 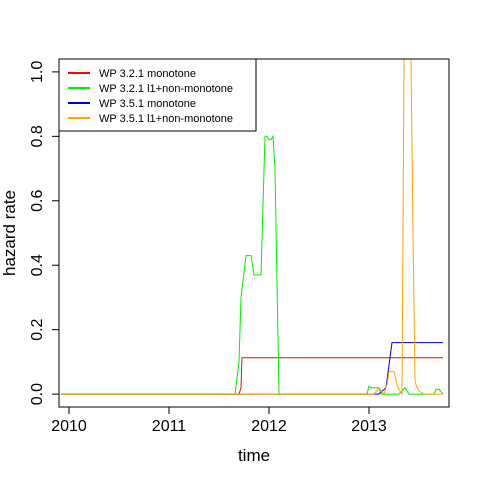 What do you see at coordinates (169, 426) in the screenshot?
I see `x-tick-label: 2011` at bounding box center [169, 426].